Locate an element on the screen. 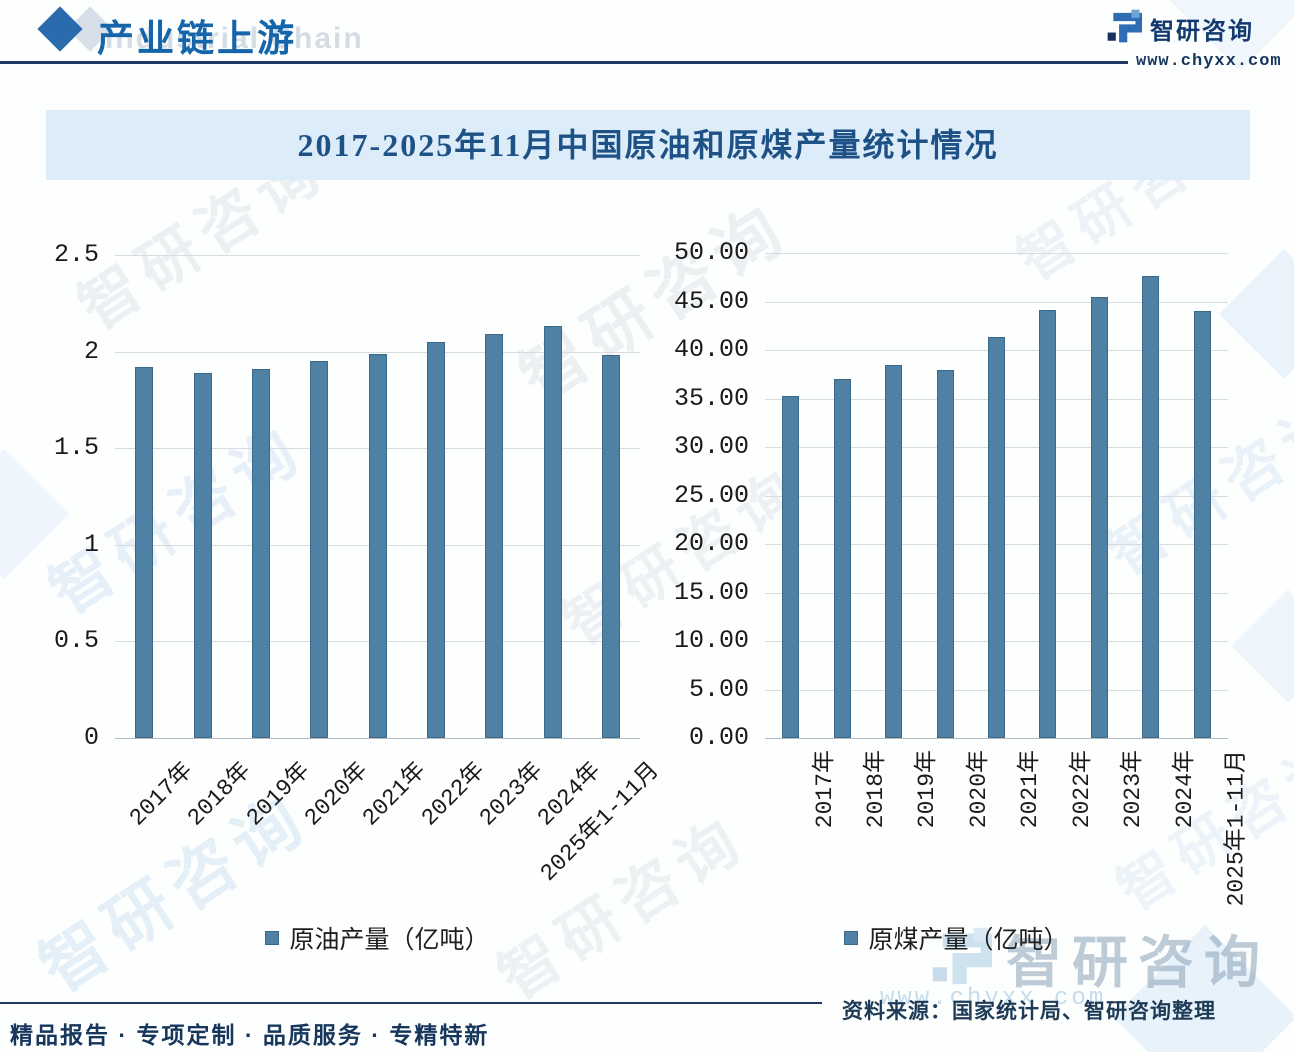 This screenshot has height=1052, width=1294. y-axis-tick-label: 45.00 is located at coordinates (711, 301).